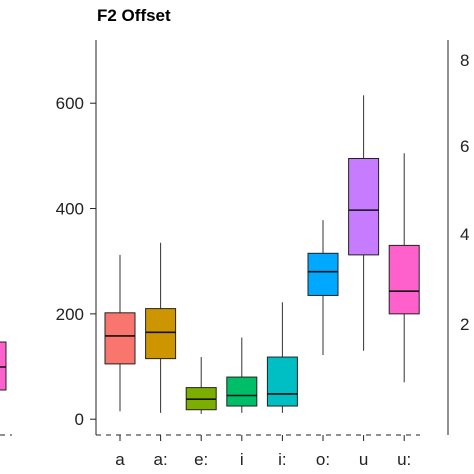  I want to click on box-a, so click(120, 338).